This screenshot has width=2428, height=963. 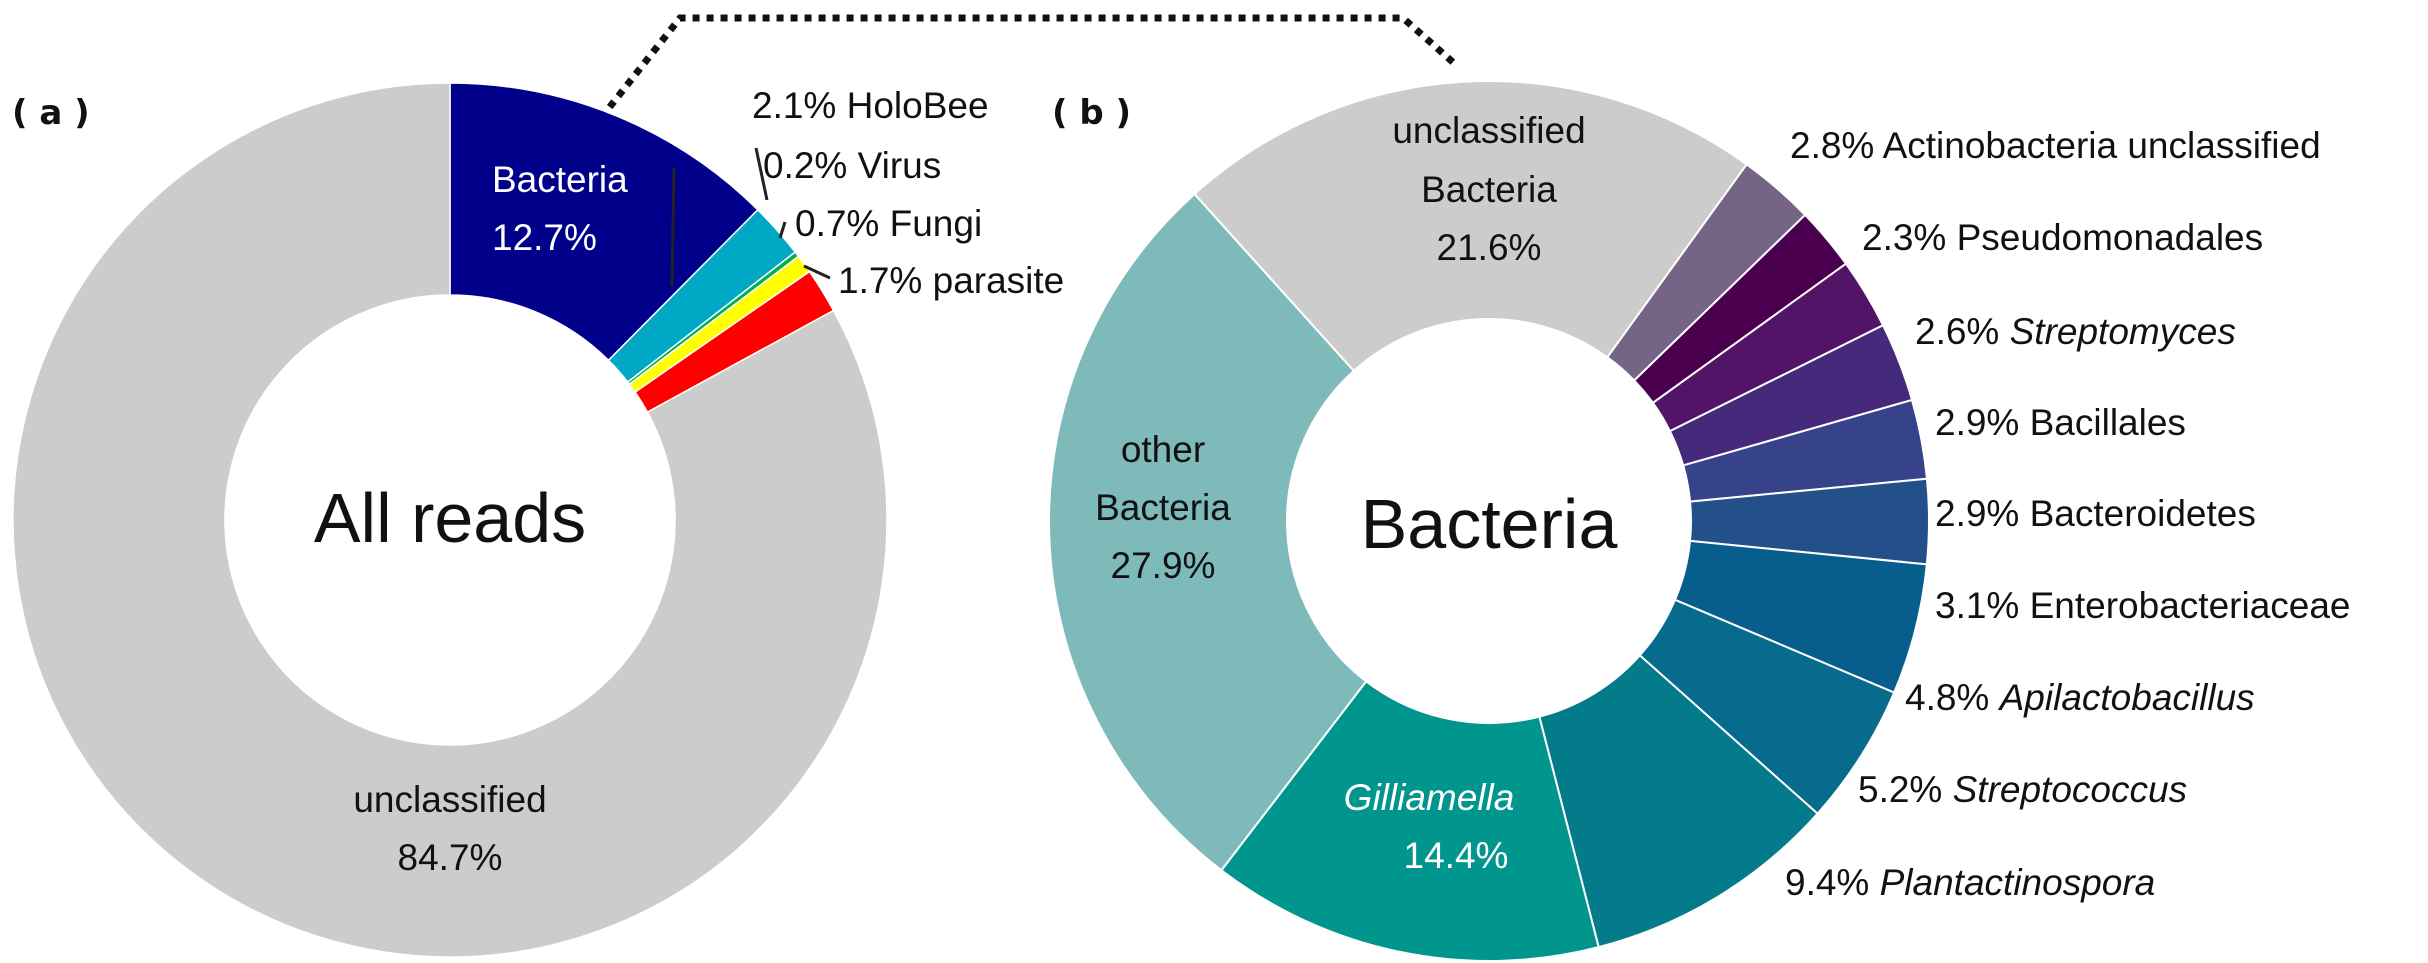 I want to click on fungi-label: 0.7% Fungi, so click(x=888, y=223).